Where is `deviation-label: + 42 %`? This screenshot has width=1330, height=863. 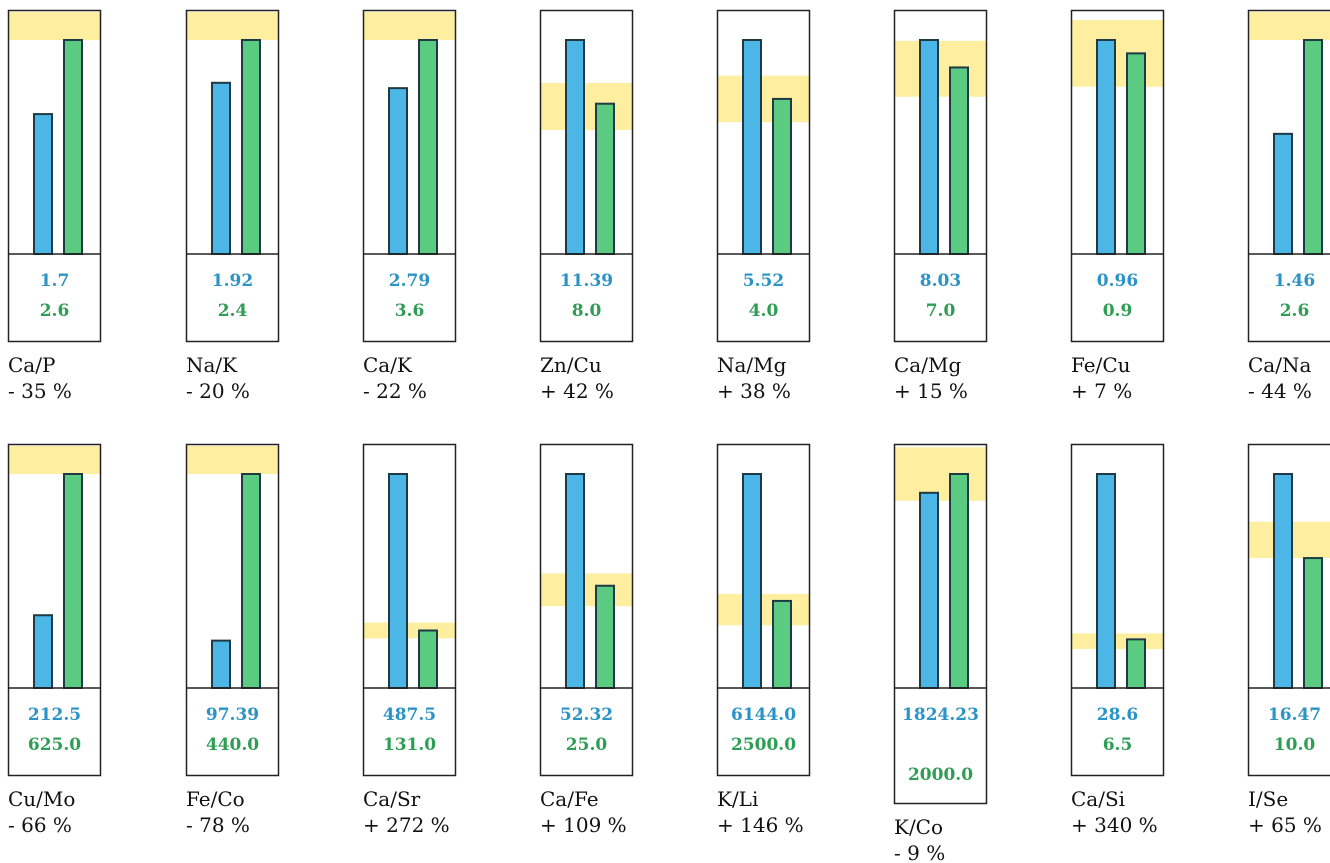 deviation-label: + 42 % is located at coordinates (577, 391).